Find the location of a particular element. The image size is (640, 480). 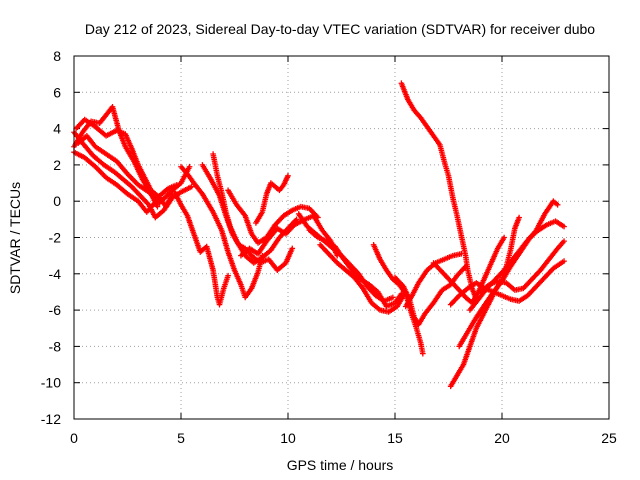

y-tick-label: 4 is located at coordinates (57, 129).